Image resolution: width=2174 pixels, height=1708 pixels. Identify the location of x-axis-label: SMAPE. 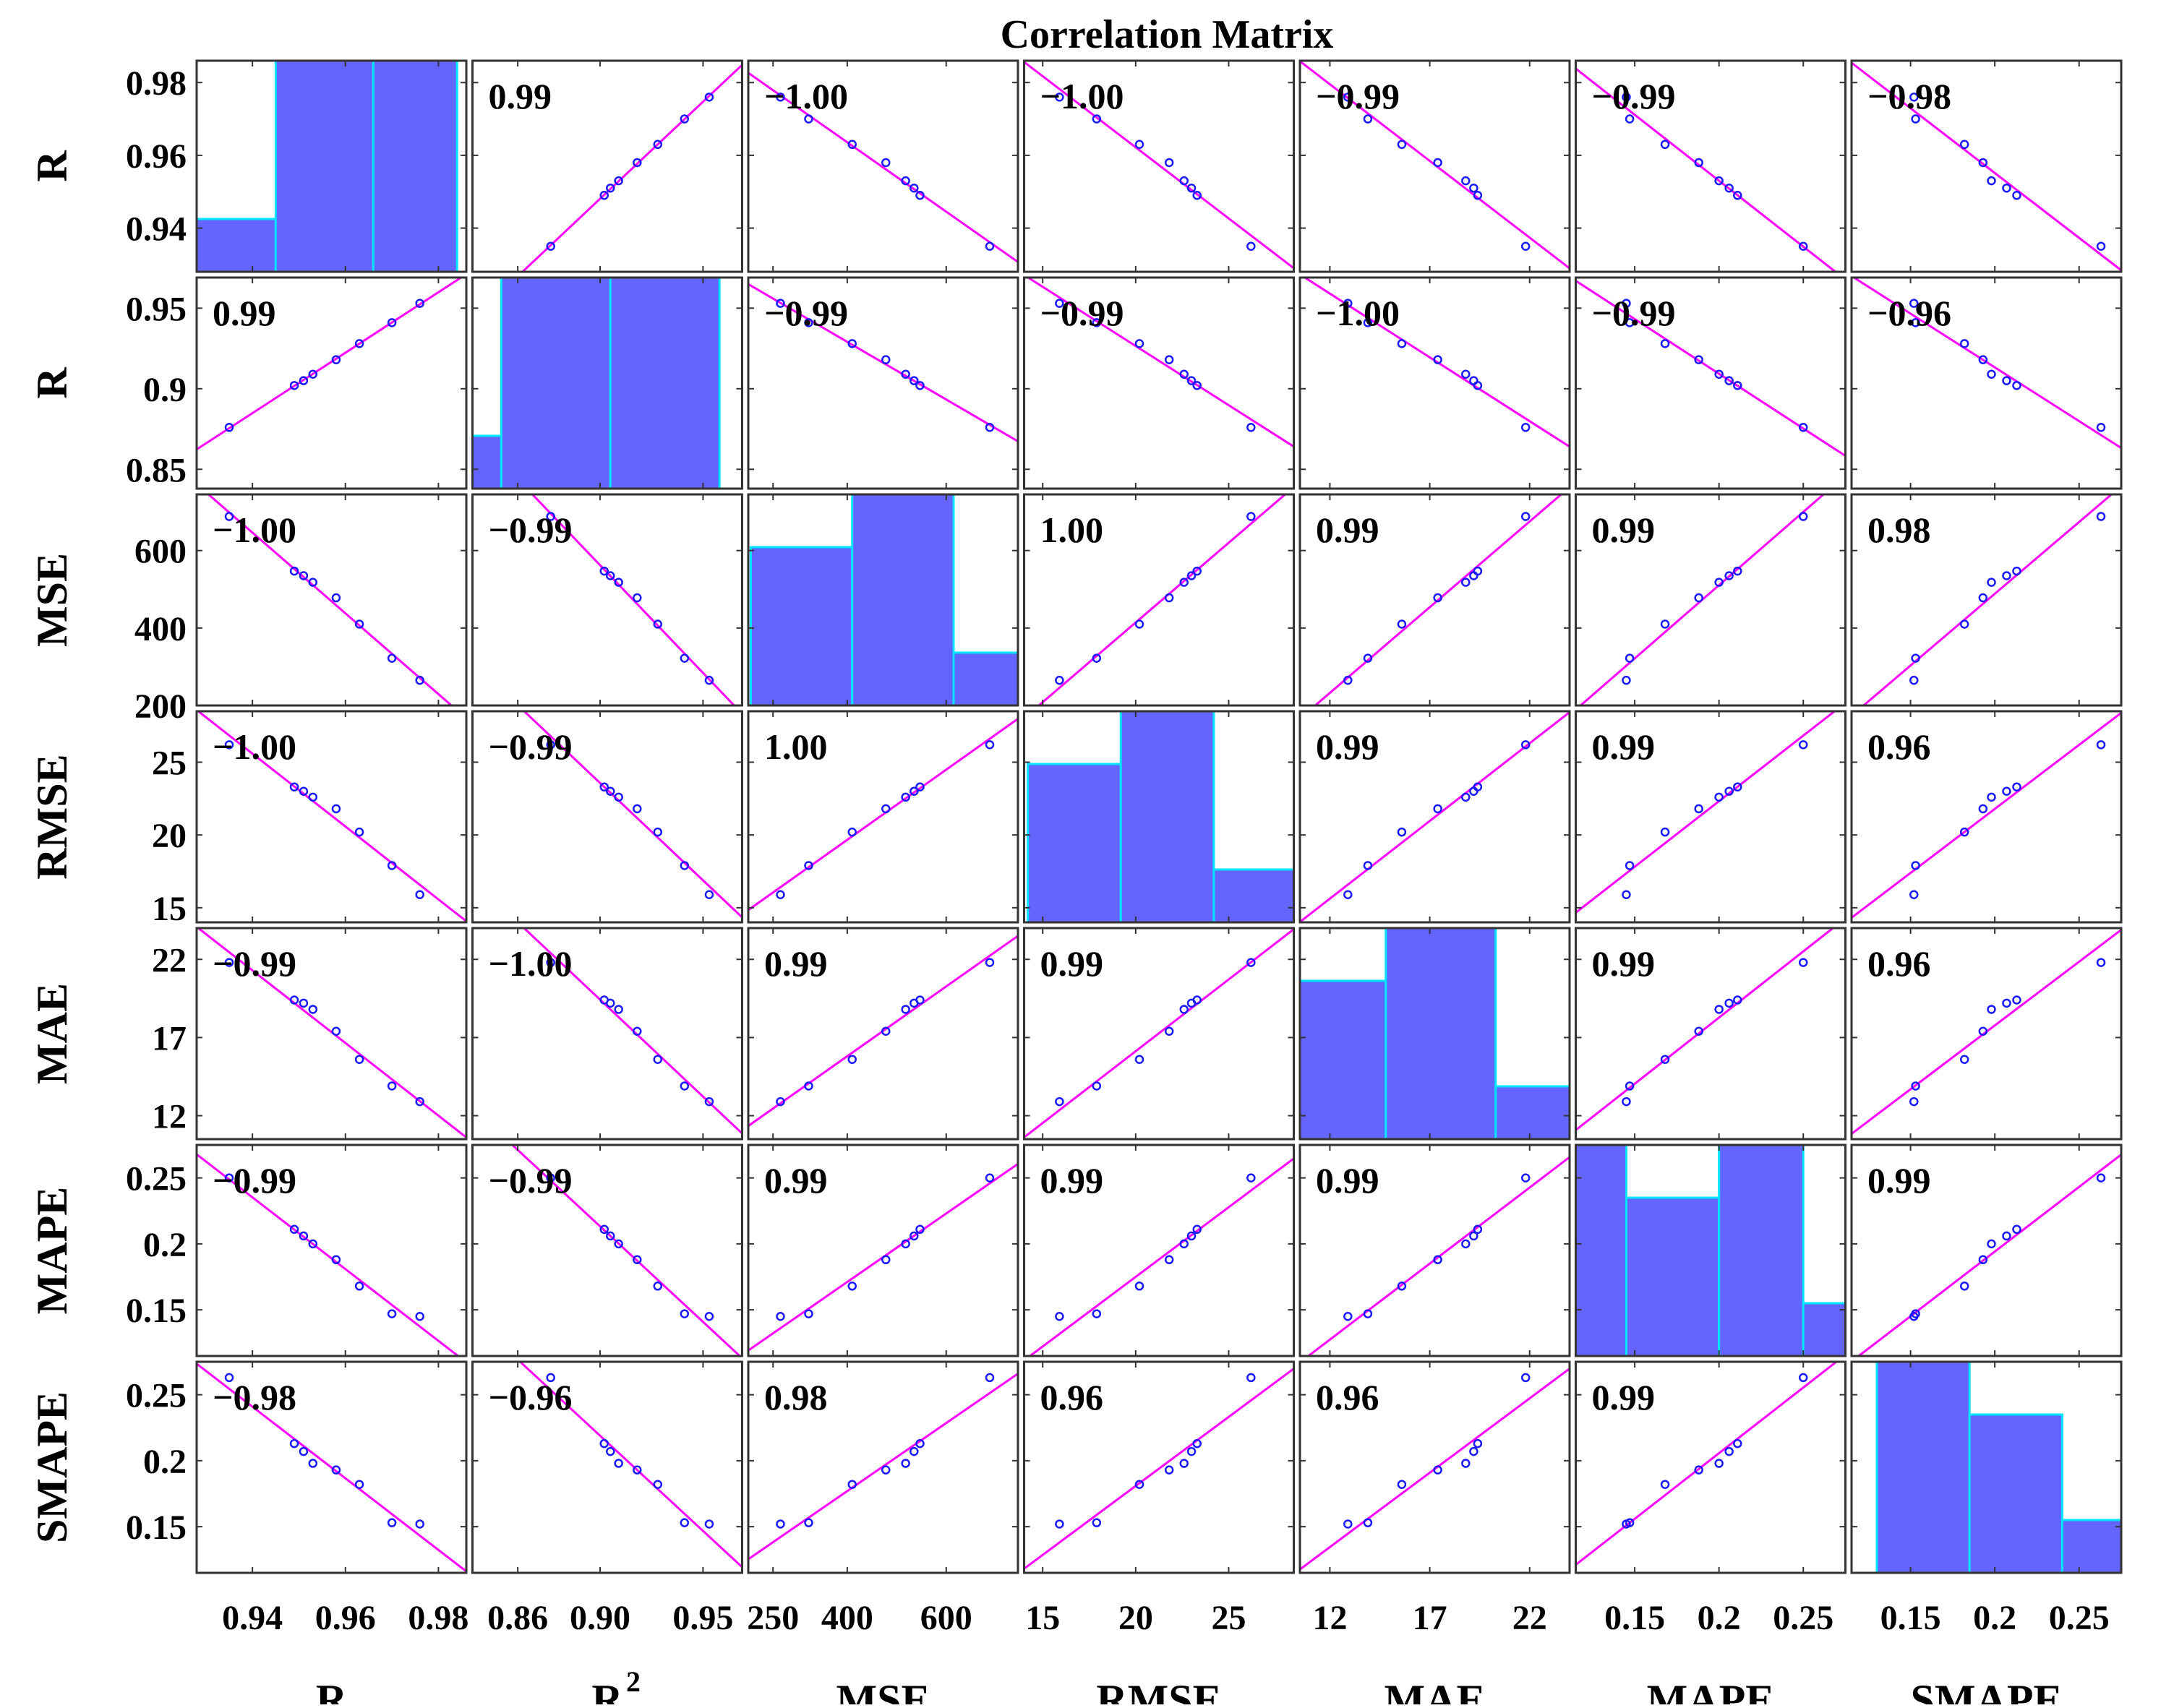
(1987, 1690).